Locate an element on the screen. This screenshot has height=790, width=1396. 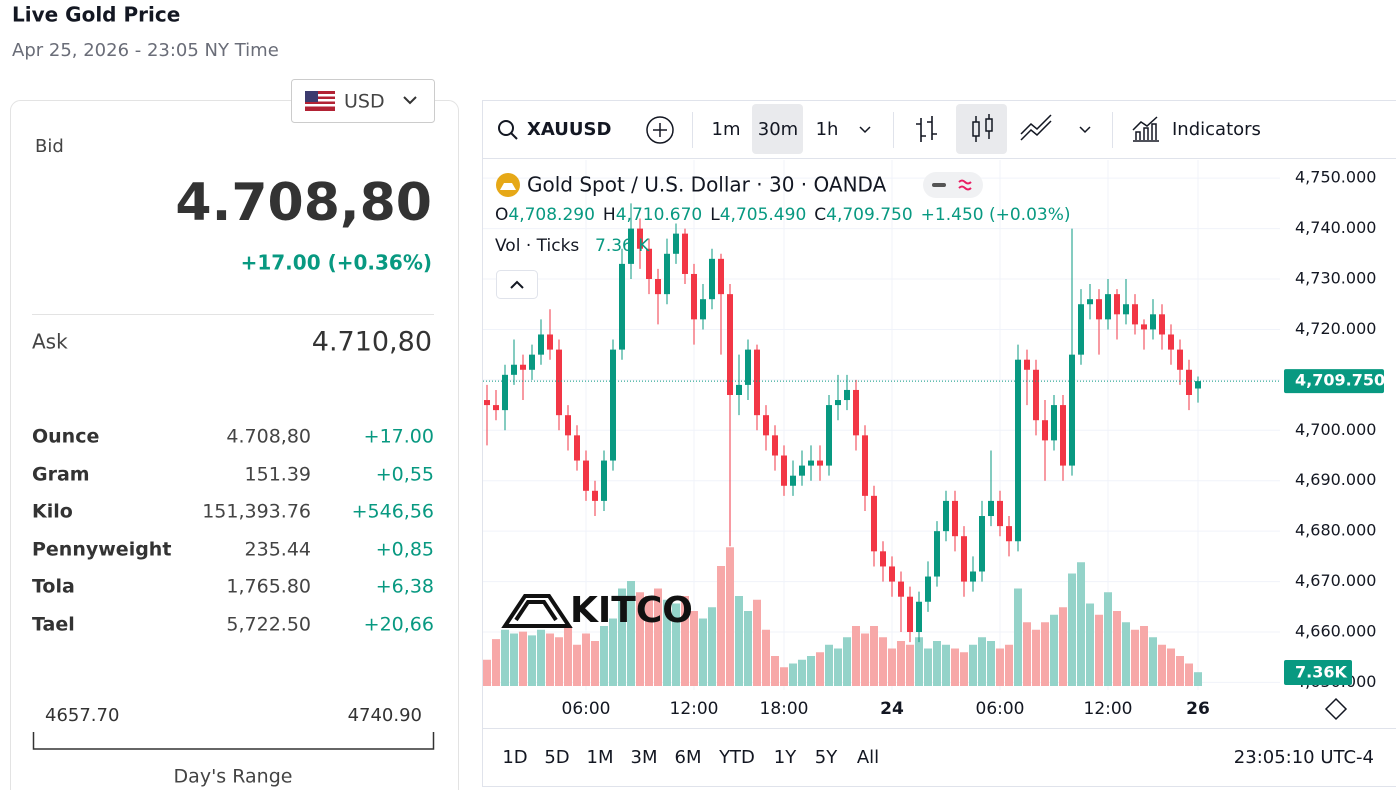
unit-change: +6,38 is located at coordinates (405, 587).